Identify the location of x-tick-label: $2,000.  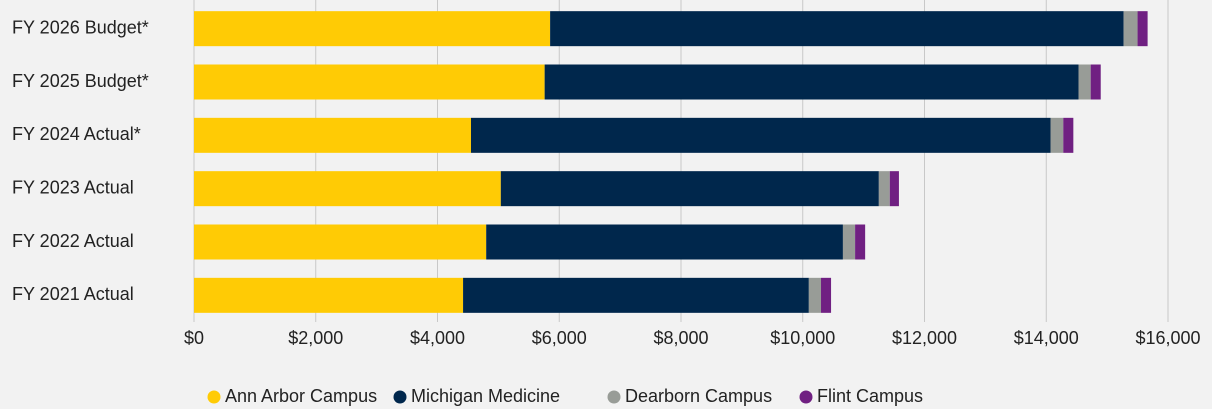
(315, 338).